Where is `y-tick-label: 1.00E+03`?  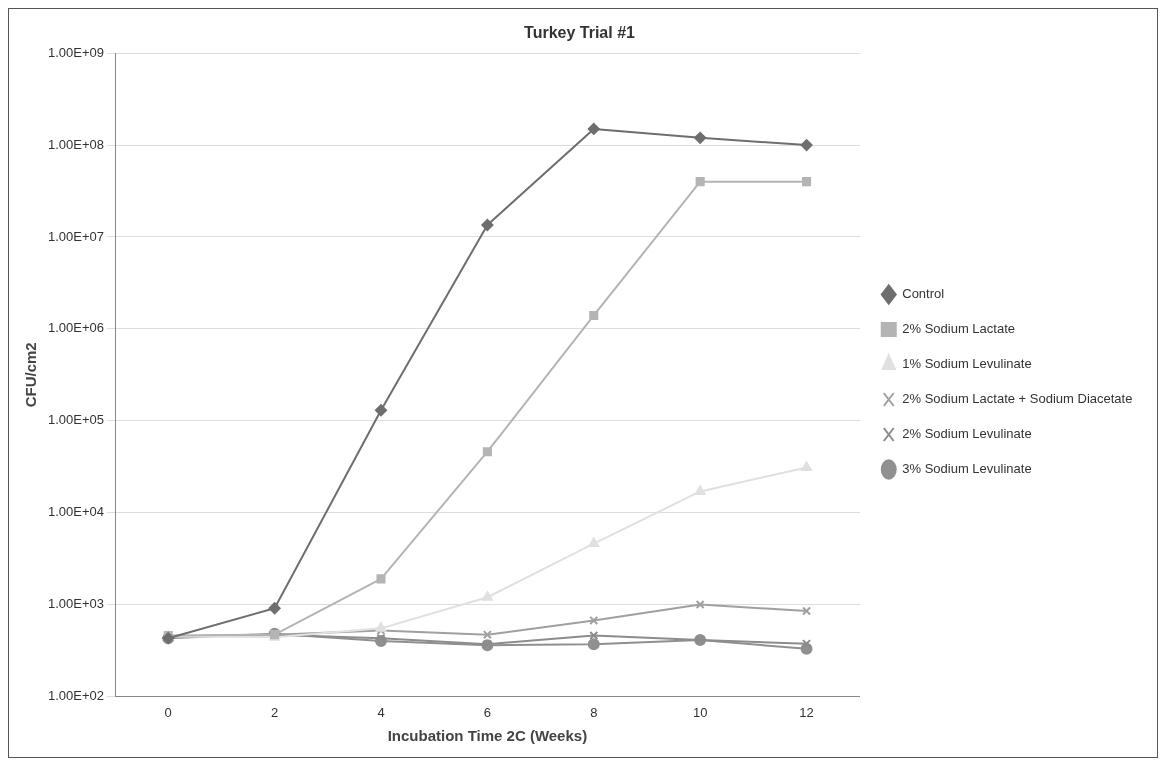
y-tick-label: 1.00E+03 is located at coordinates (76, 604).